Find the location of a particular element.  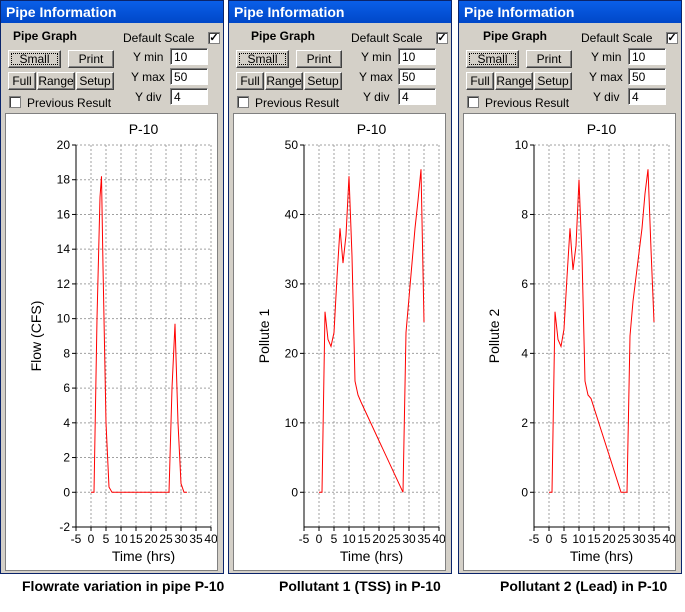

y-tick-label: 4 is located at coordinates (524, 353).